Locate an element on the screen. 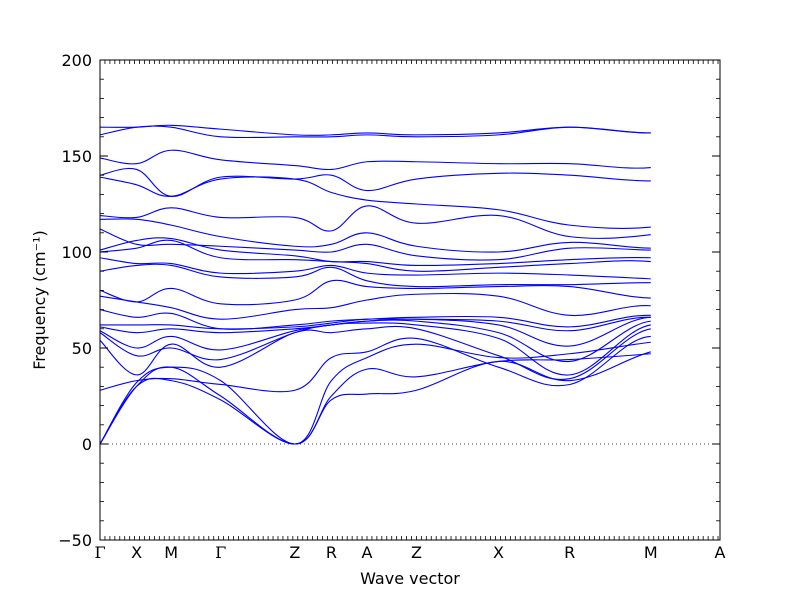 This screenshot has width=800, height=600. y-tick-label: −50 is located at coordinates (75, 540).